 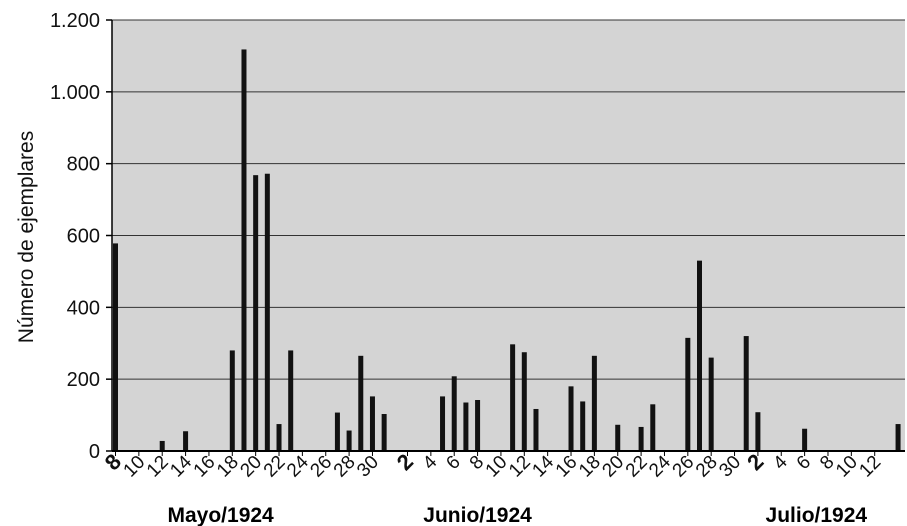 I want to click on month-label: Junio/1924, so click(x=477, y=515).